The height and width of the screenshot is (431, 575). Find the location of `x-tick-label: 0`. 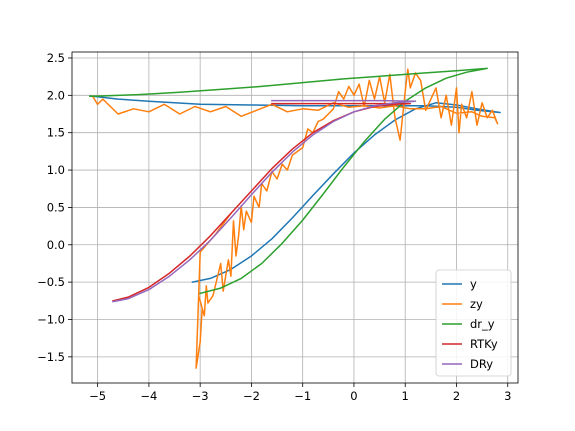

x-tick-label: 0 is located at coordinates (353, 396).